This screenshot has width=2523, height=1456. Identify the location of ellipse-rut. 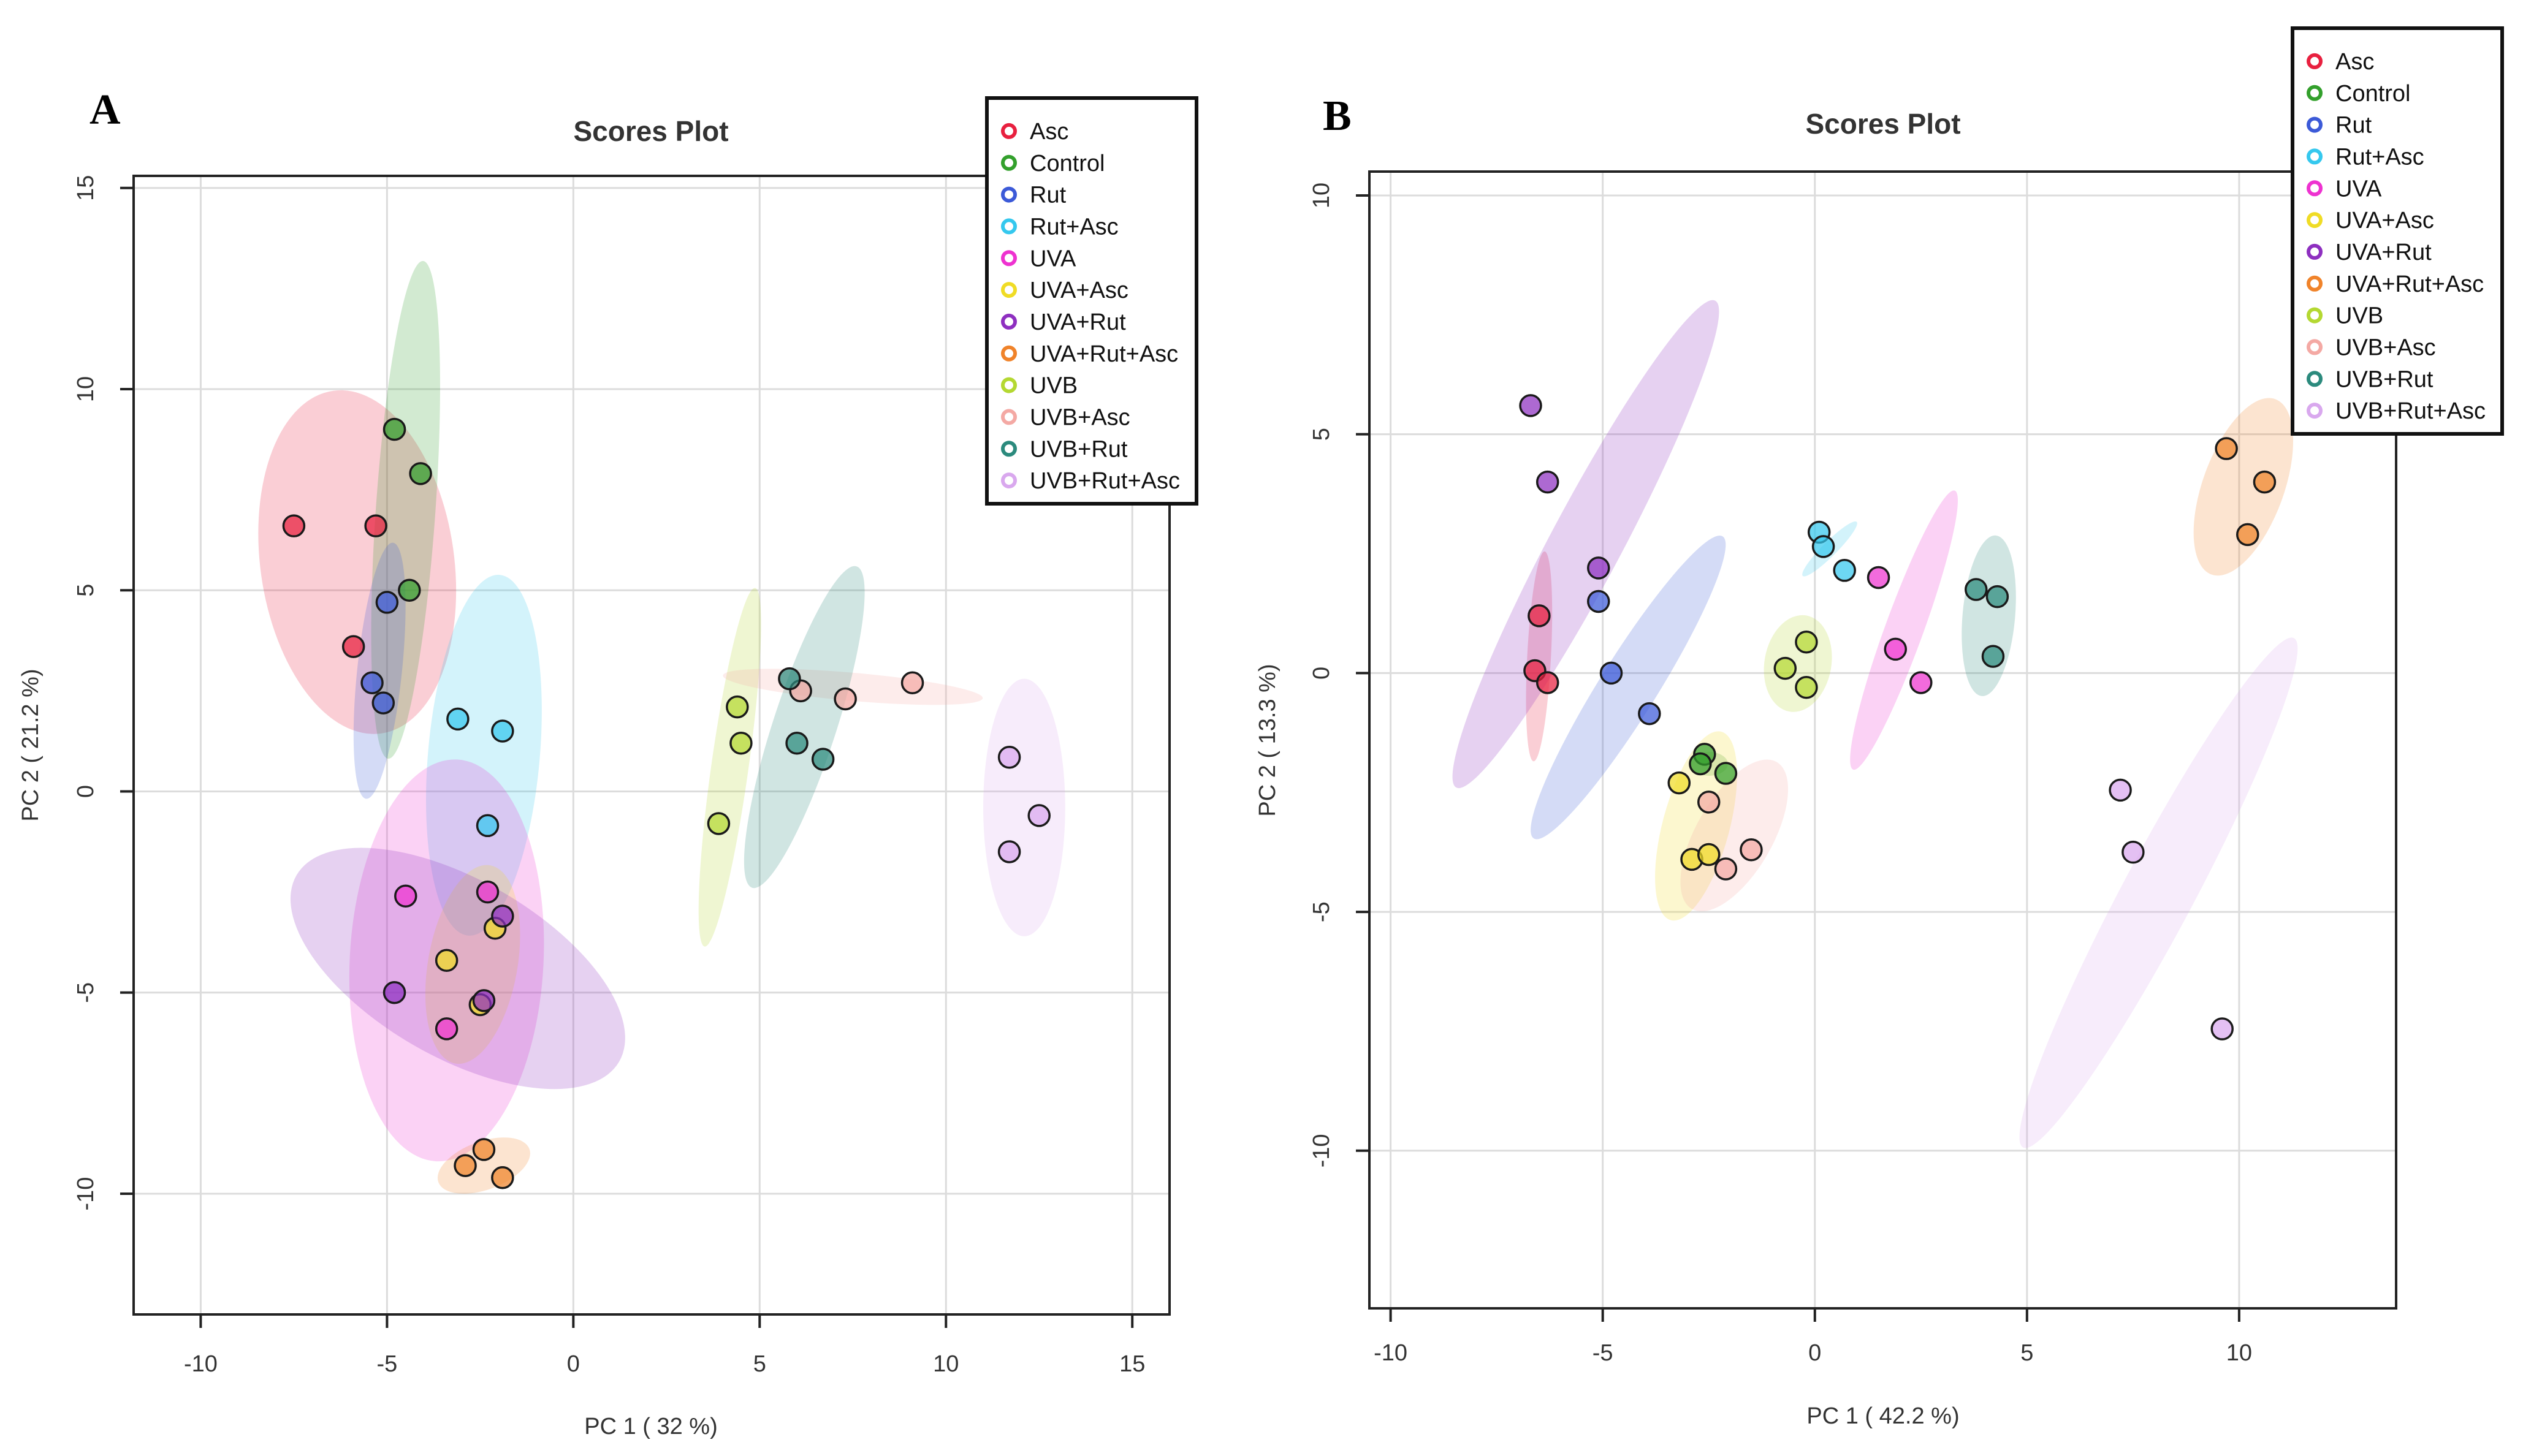
(1629, 687).